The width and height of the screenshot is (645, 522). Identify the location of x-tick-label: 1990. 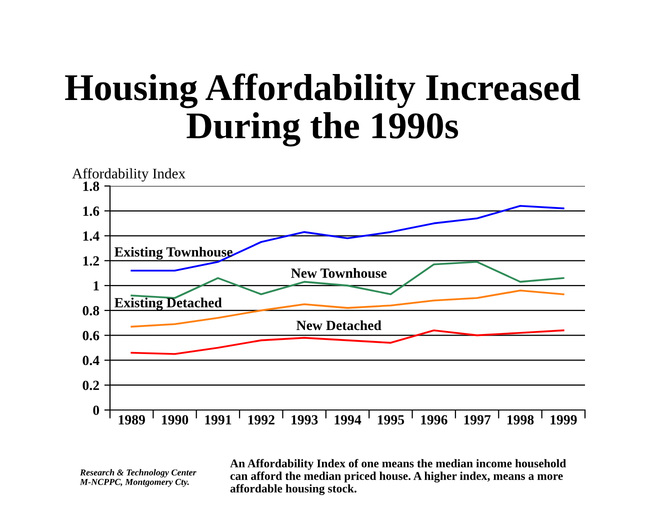
(175, 419).